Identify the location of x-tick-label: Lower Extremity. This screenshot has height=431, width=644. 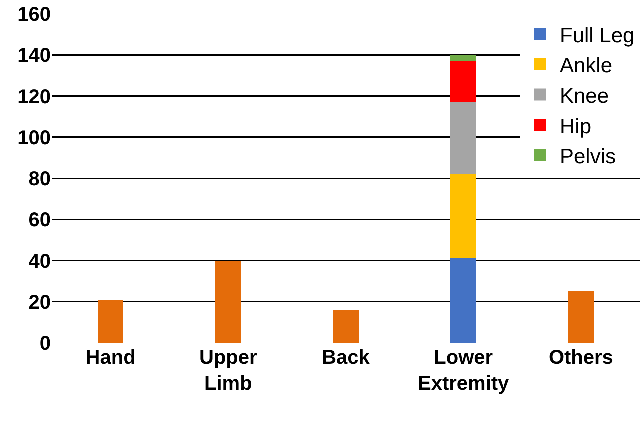
(464, 371).